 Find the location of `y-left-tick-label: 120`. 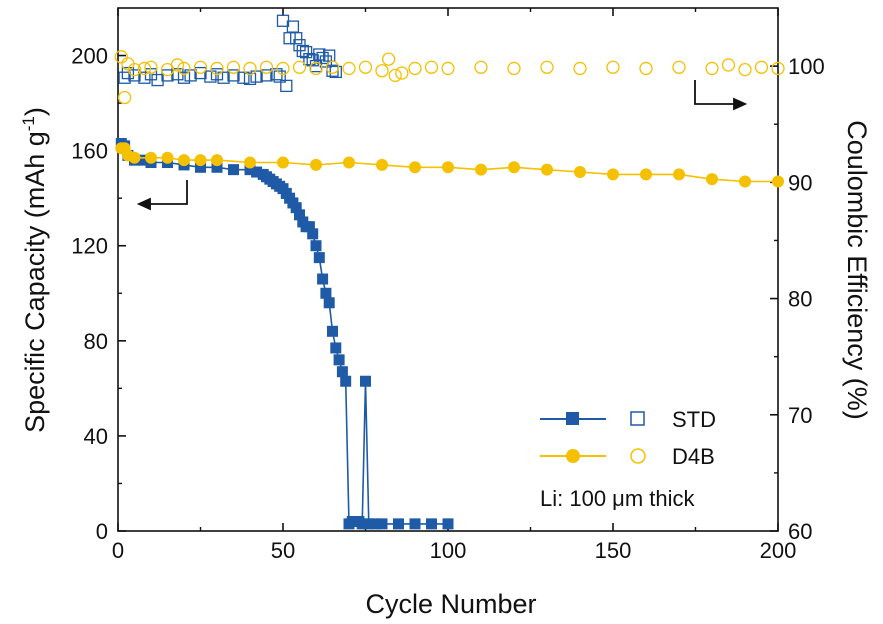

y-left-tick-label: 120 is located at coordinates (89, 246).